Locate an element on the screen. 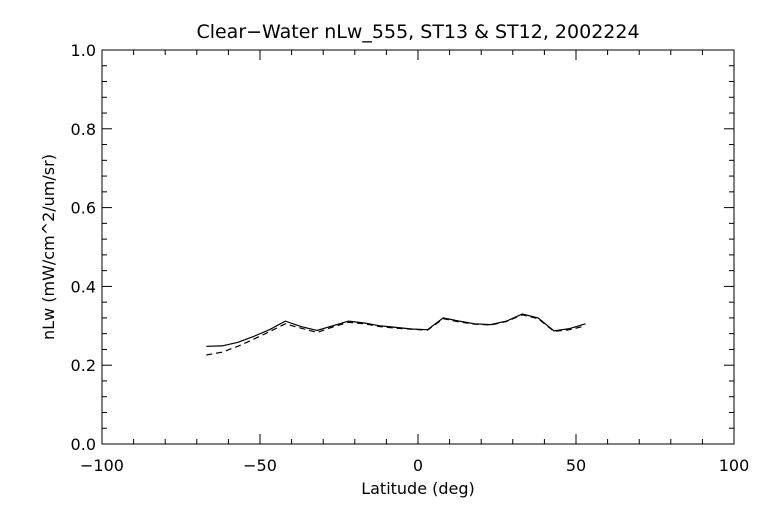 The image size is (768, 512). y-tick-label: 0.4 is located at coordinates (83, 286).